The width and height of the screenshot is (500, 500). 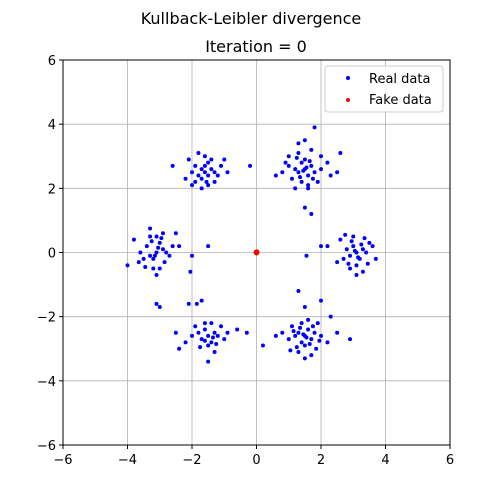 I want to click on y-tick-label: −6, so click(x=46, y=446).